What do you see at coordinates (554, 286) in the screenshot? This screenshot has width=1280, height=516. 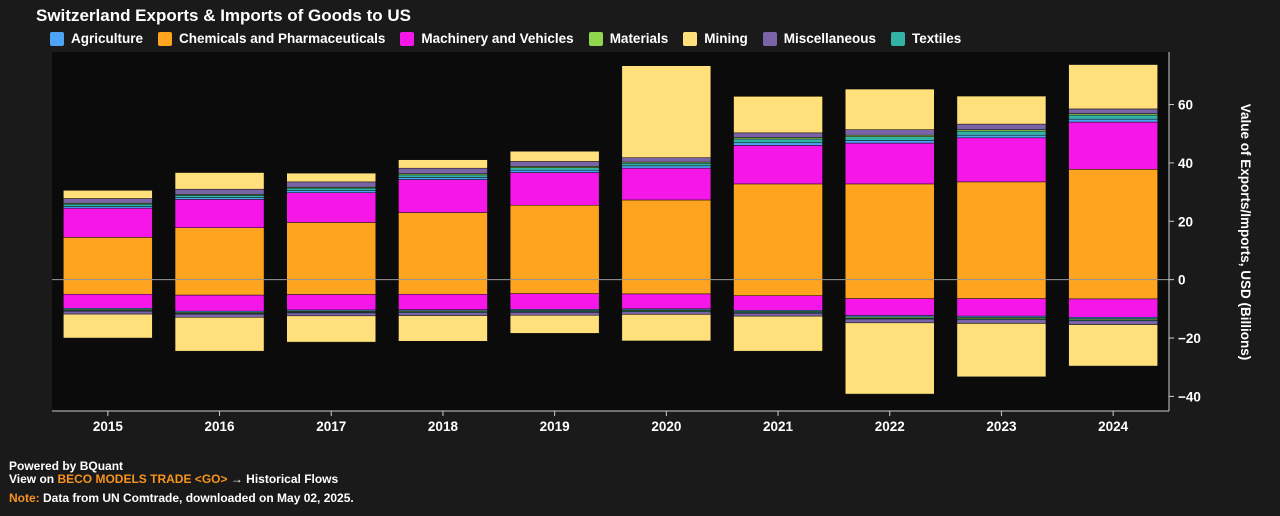 I see `bar-import-chemicals-and-pharmaceuticals-2019` at bounding box center [554, 286].